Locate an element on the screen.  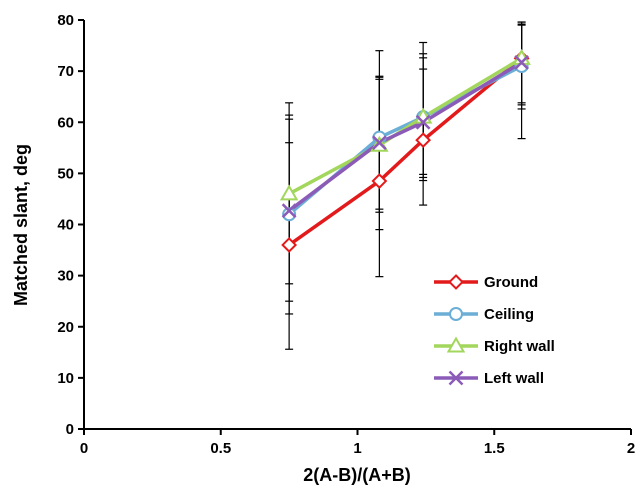
x-tick-label: 2 is located at coordinates (631, 448).